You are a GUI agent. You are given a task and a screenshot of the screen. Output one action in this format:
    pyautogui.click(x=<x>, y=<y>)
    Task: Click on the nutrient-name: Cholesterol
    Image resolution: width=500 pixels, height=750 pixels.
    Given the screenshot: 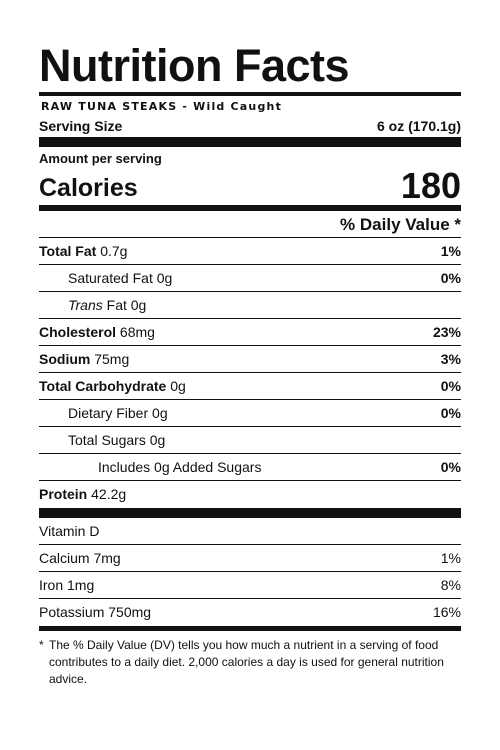 What is the action you would take?
    pyautogui.click(x=78, y=332)
    